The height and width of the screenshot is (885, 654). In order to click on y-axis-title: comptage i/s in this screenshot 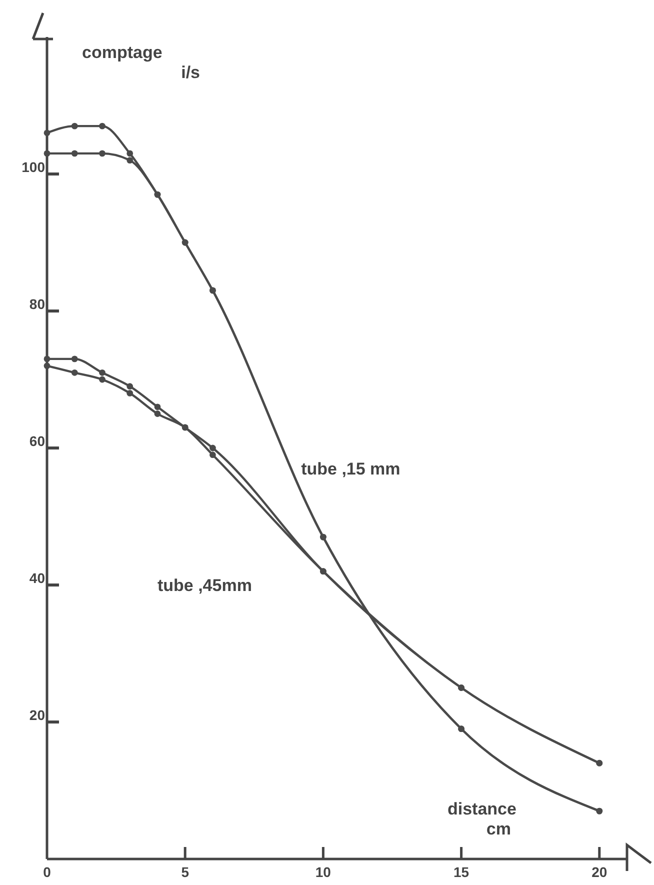, I will do `click(141, 62)`.